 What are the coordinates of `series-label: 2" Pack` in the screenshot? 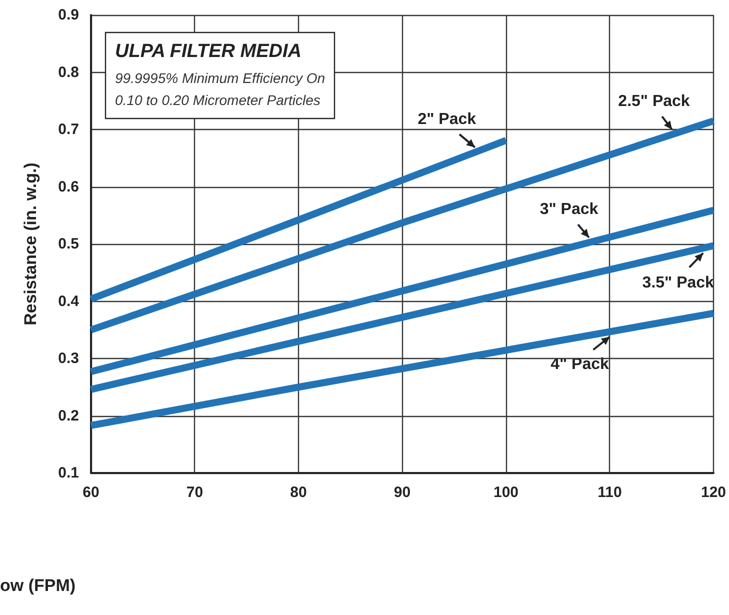 It's located at (447, 119).